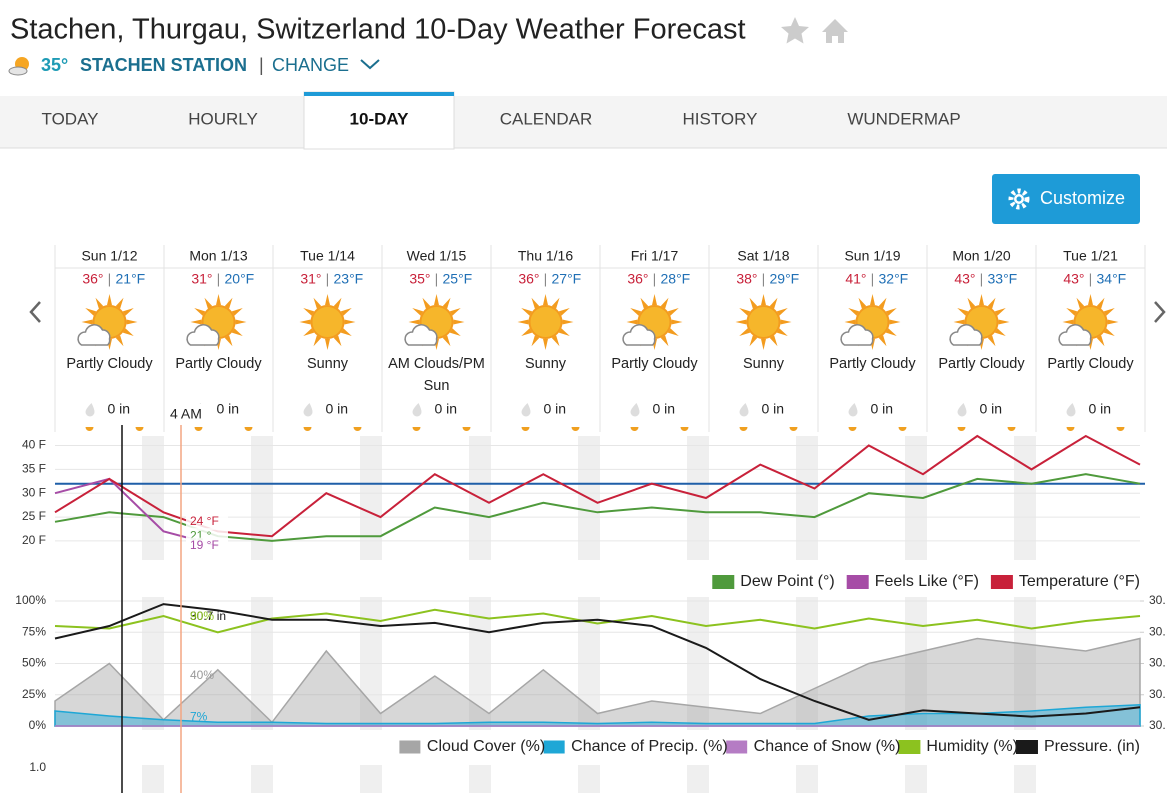 This screenshot has height=793, width=1167. Describe the element at coordinates (720, 118) in the screenshot. I see `tab-label: HISTORY` at that location.